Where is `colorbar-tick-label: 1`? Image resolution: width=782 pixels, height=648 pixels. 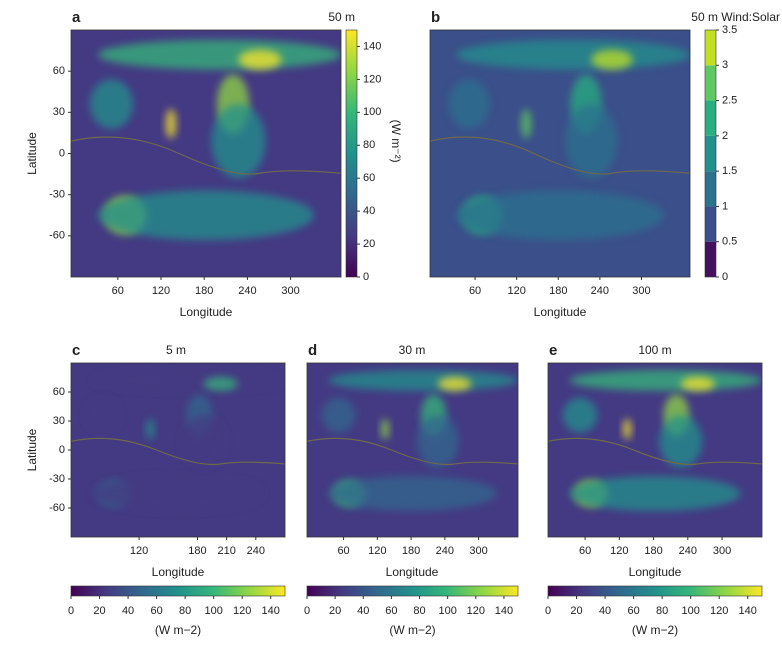 colorbar-tick-label: 1 is located at coordinates (725, 206).